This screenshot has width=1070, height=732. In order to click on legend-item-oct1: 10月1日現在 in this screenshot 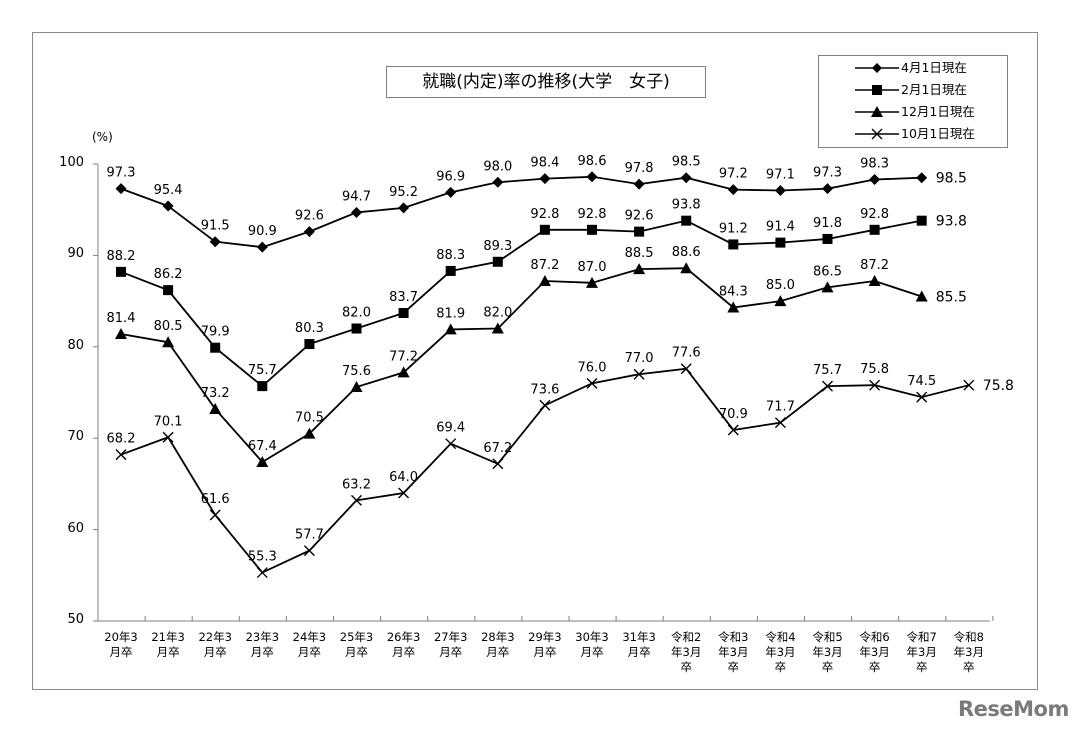, I will do `click(914, 134)`.